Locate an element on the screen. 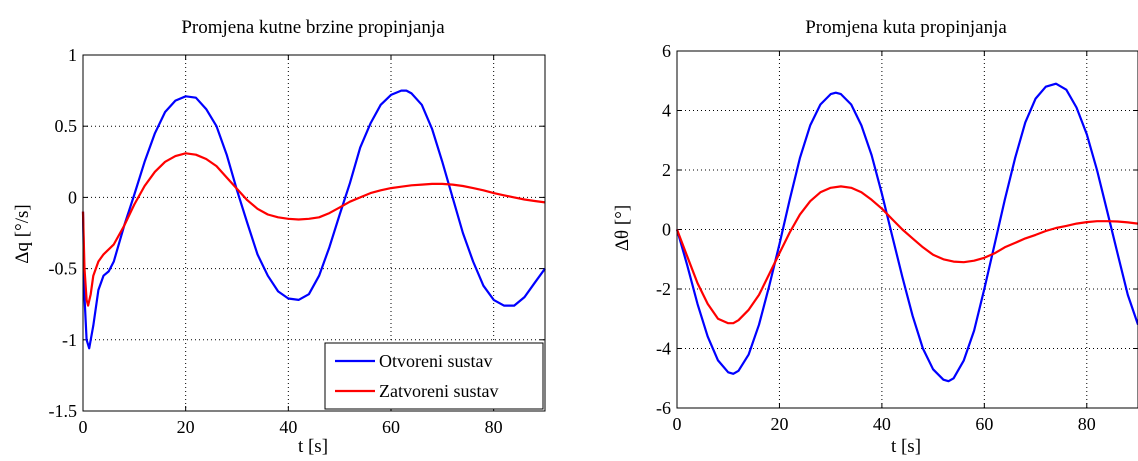 The image size is (1138, 461). y-tick-label: -1 is located at coordinates (69, 340).